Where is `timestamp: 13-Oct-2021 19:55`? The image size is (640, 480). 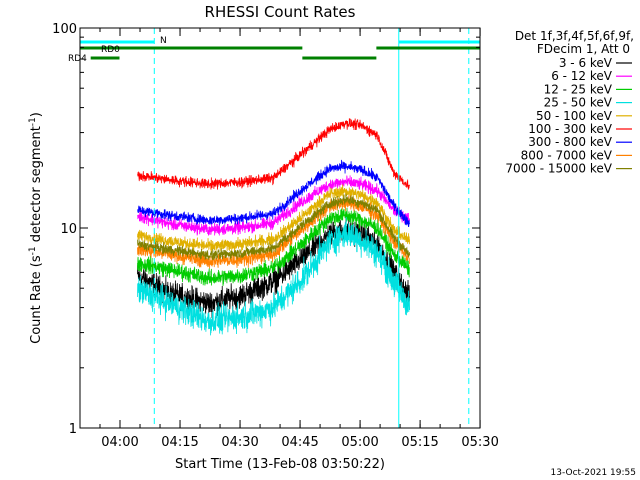
timestamp: 13-Oct-2021 19:55 is located at coordinates (593, 473).